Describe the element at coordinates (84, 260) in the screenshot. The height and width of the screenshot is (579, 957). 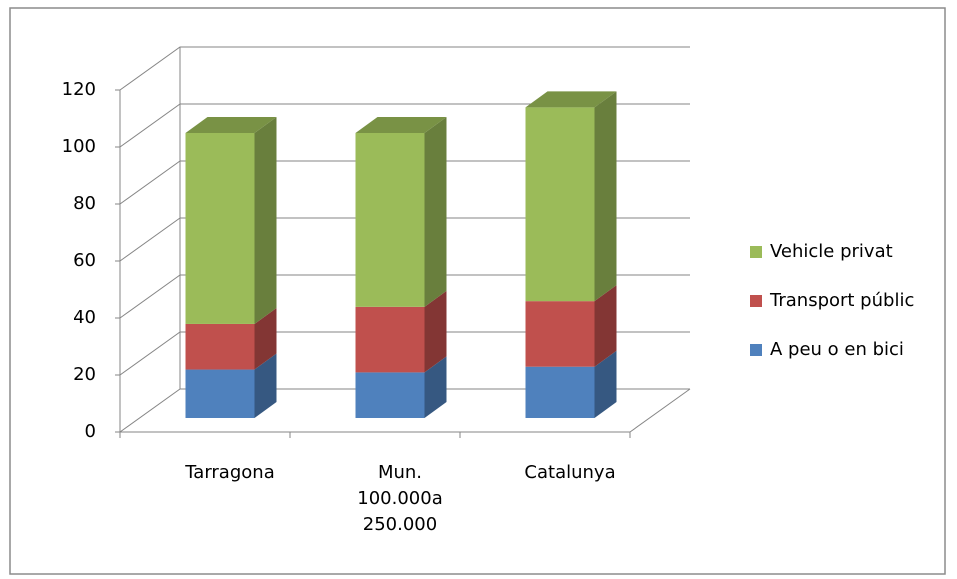
I see `y-tick-label: 60` at that location.